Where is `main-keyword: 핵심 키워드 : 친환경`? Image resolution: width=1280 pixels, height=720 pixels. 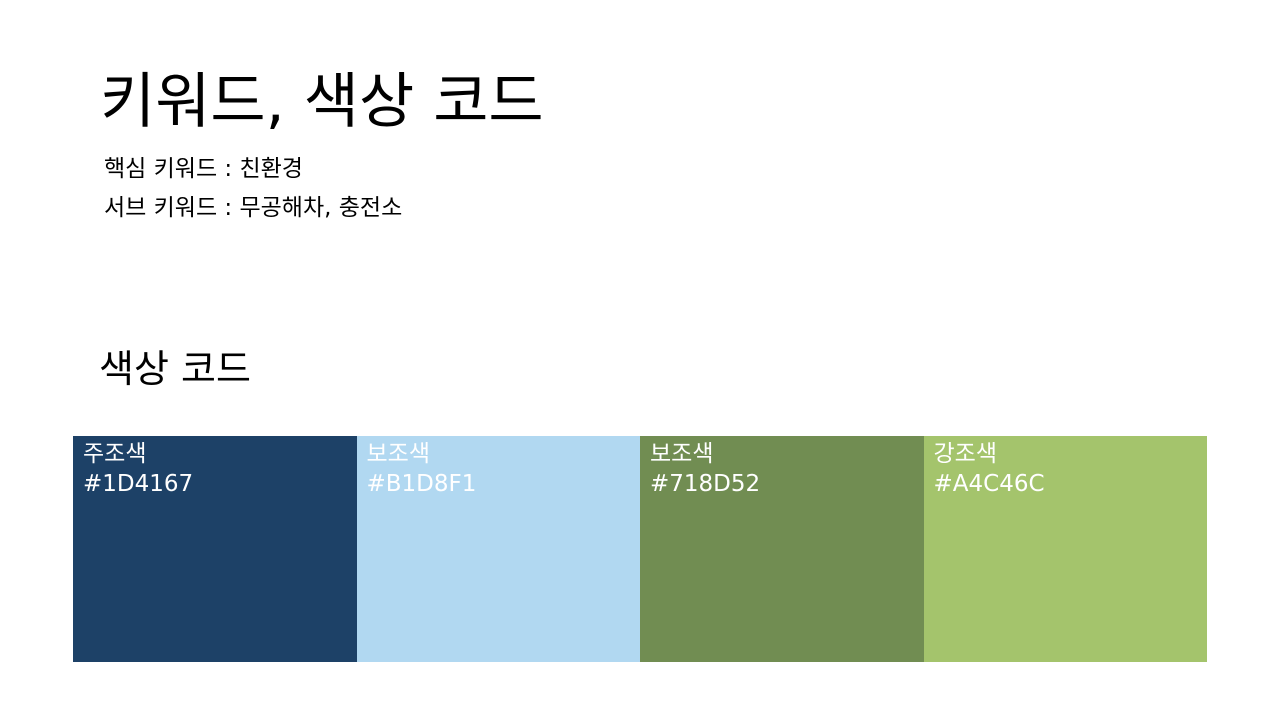 main-keyword: 핵심 키워드 : 친환경 is located at coordinates (203, 169).